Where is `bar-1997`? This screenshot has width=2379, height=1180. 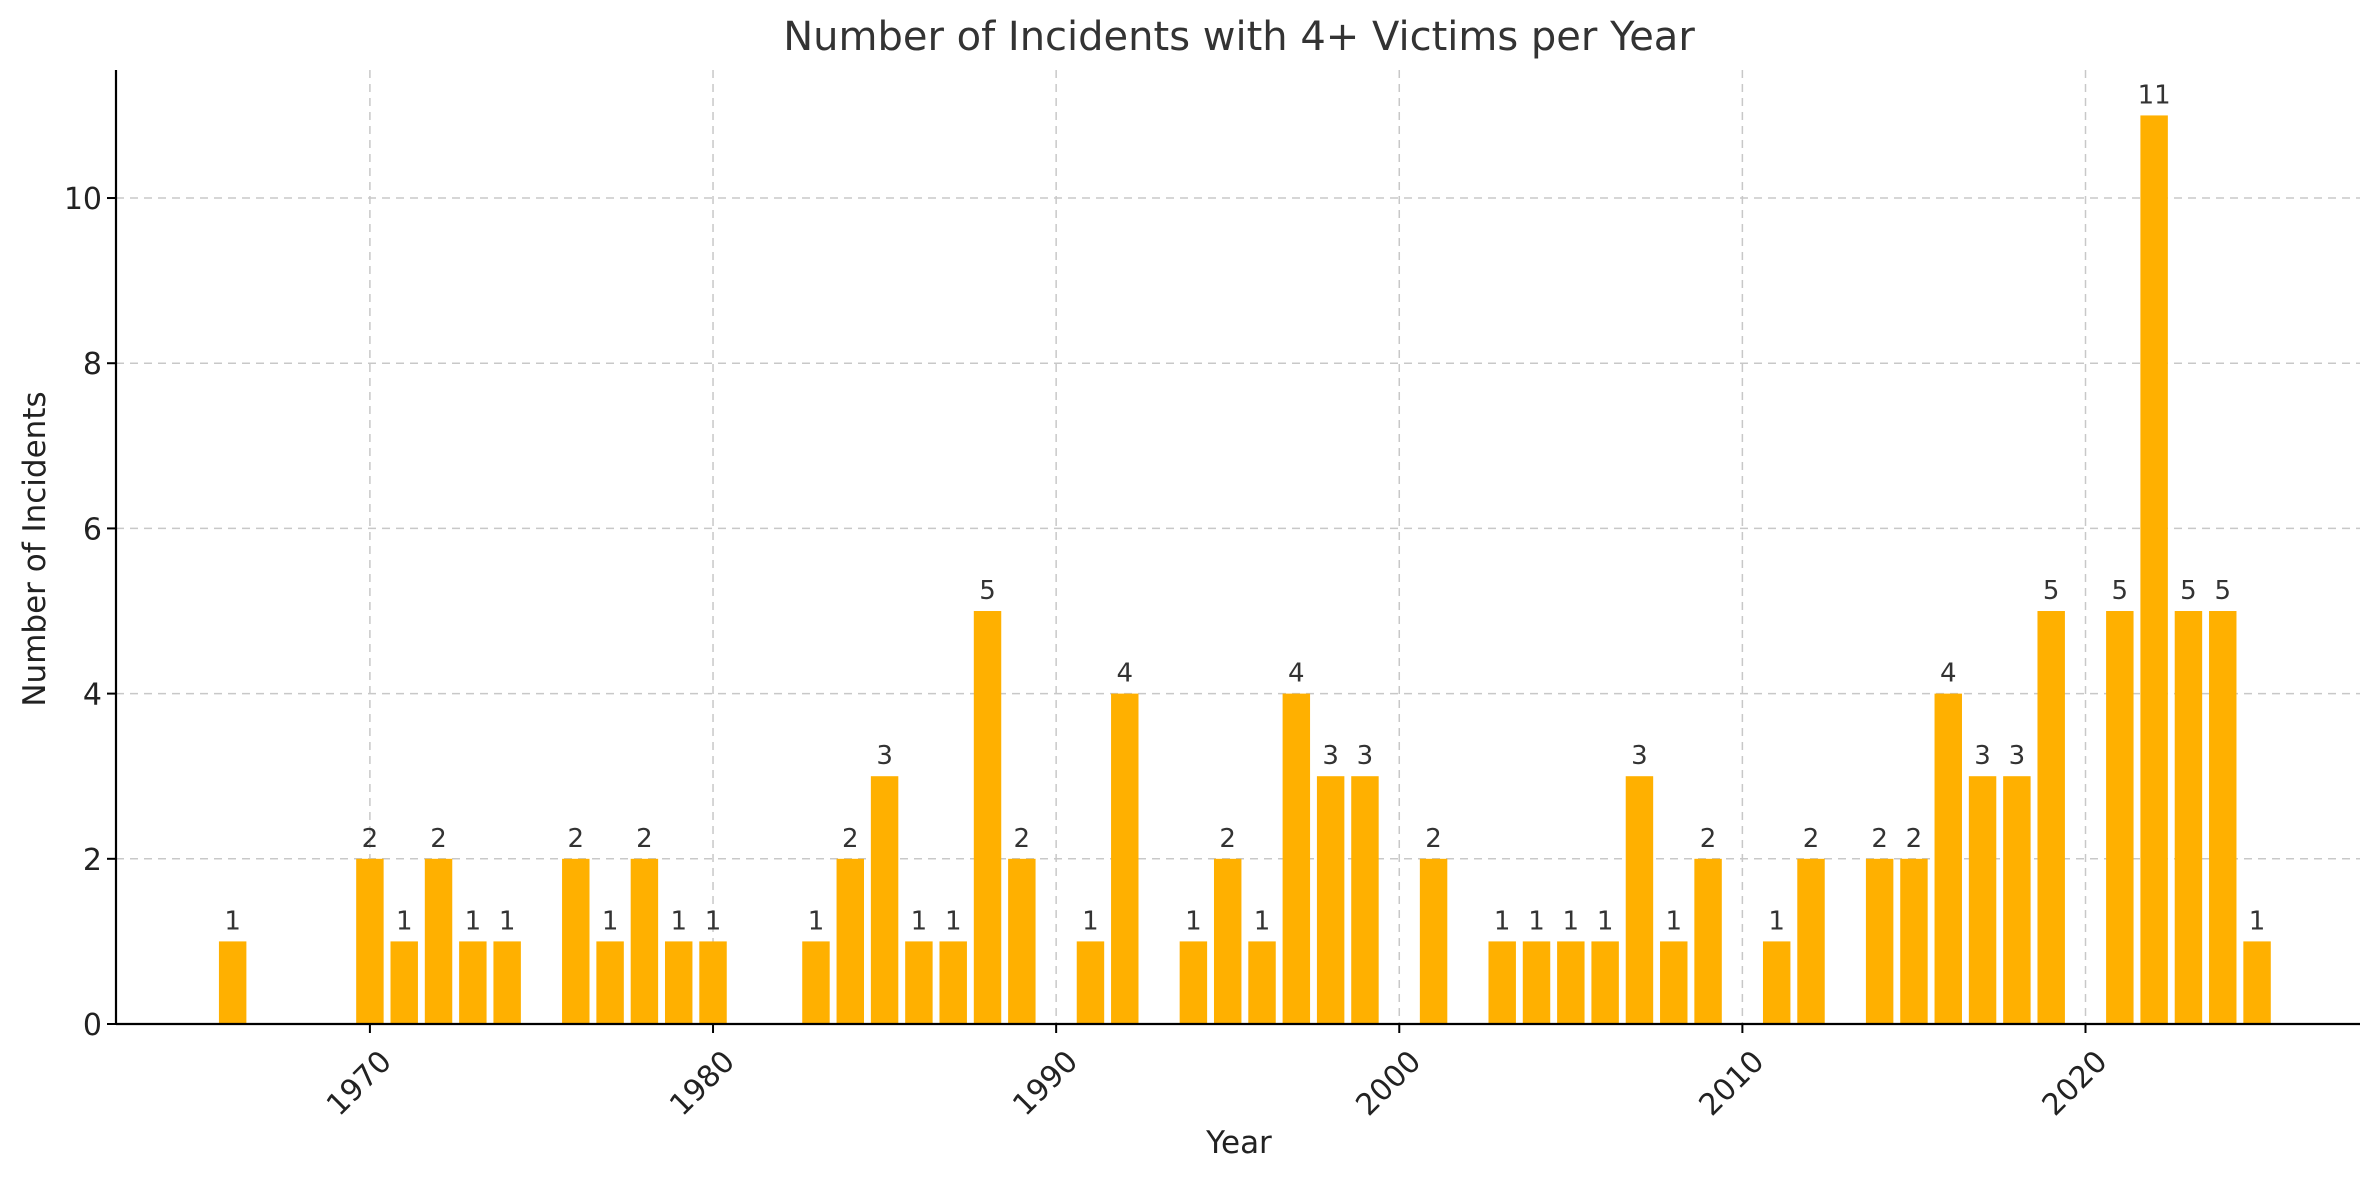
bar-1997 is located at coordinates (1296, 858).